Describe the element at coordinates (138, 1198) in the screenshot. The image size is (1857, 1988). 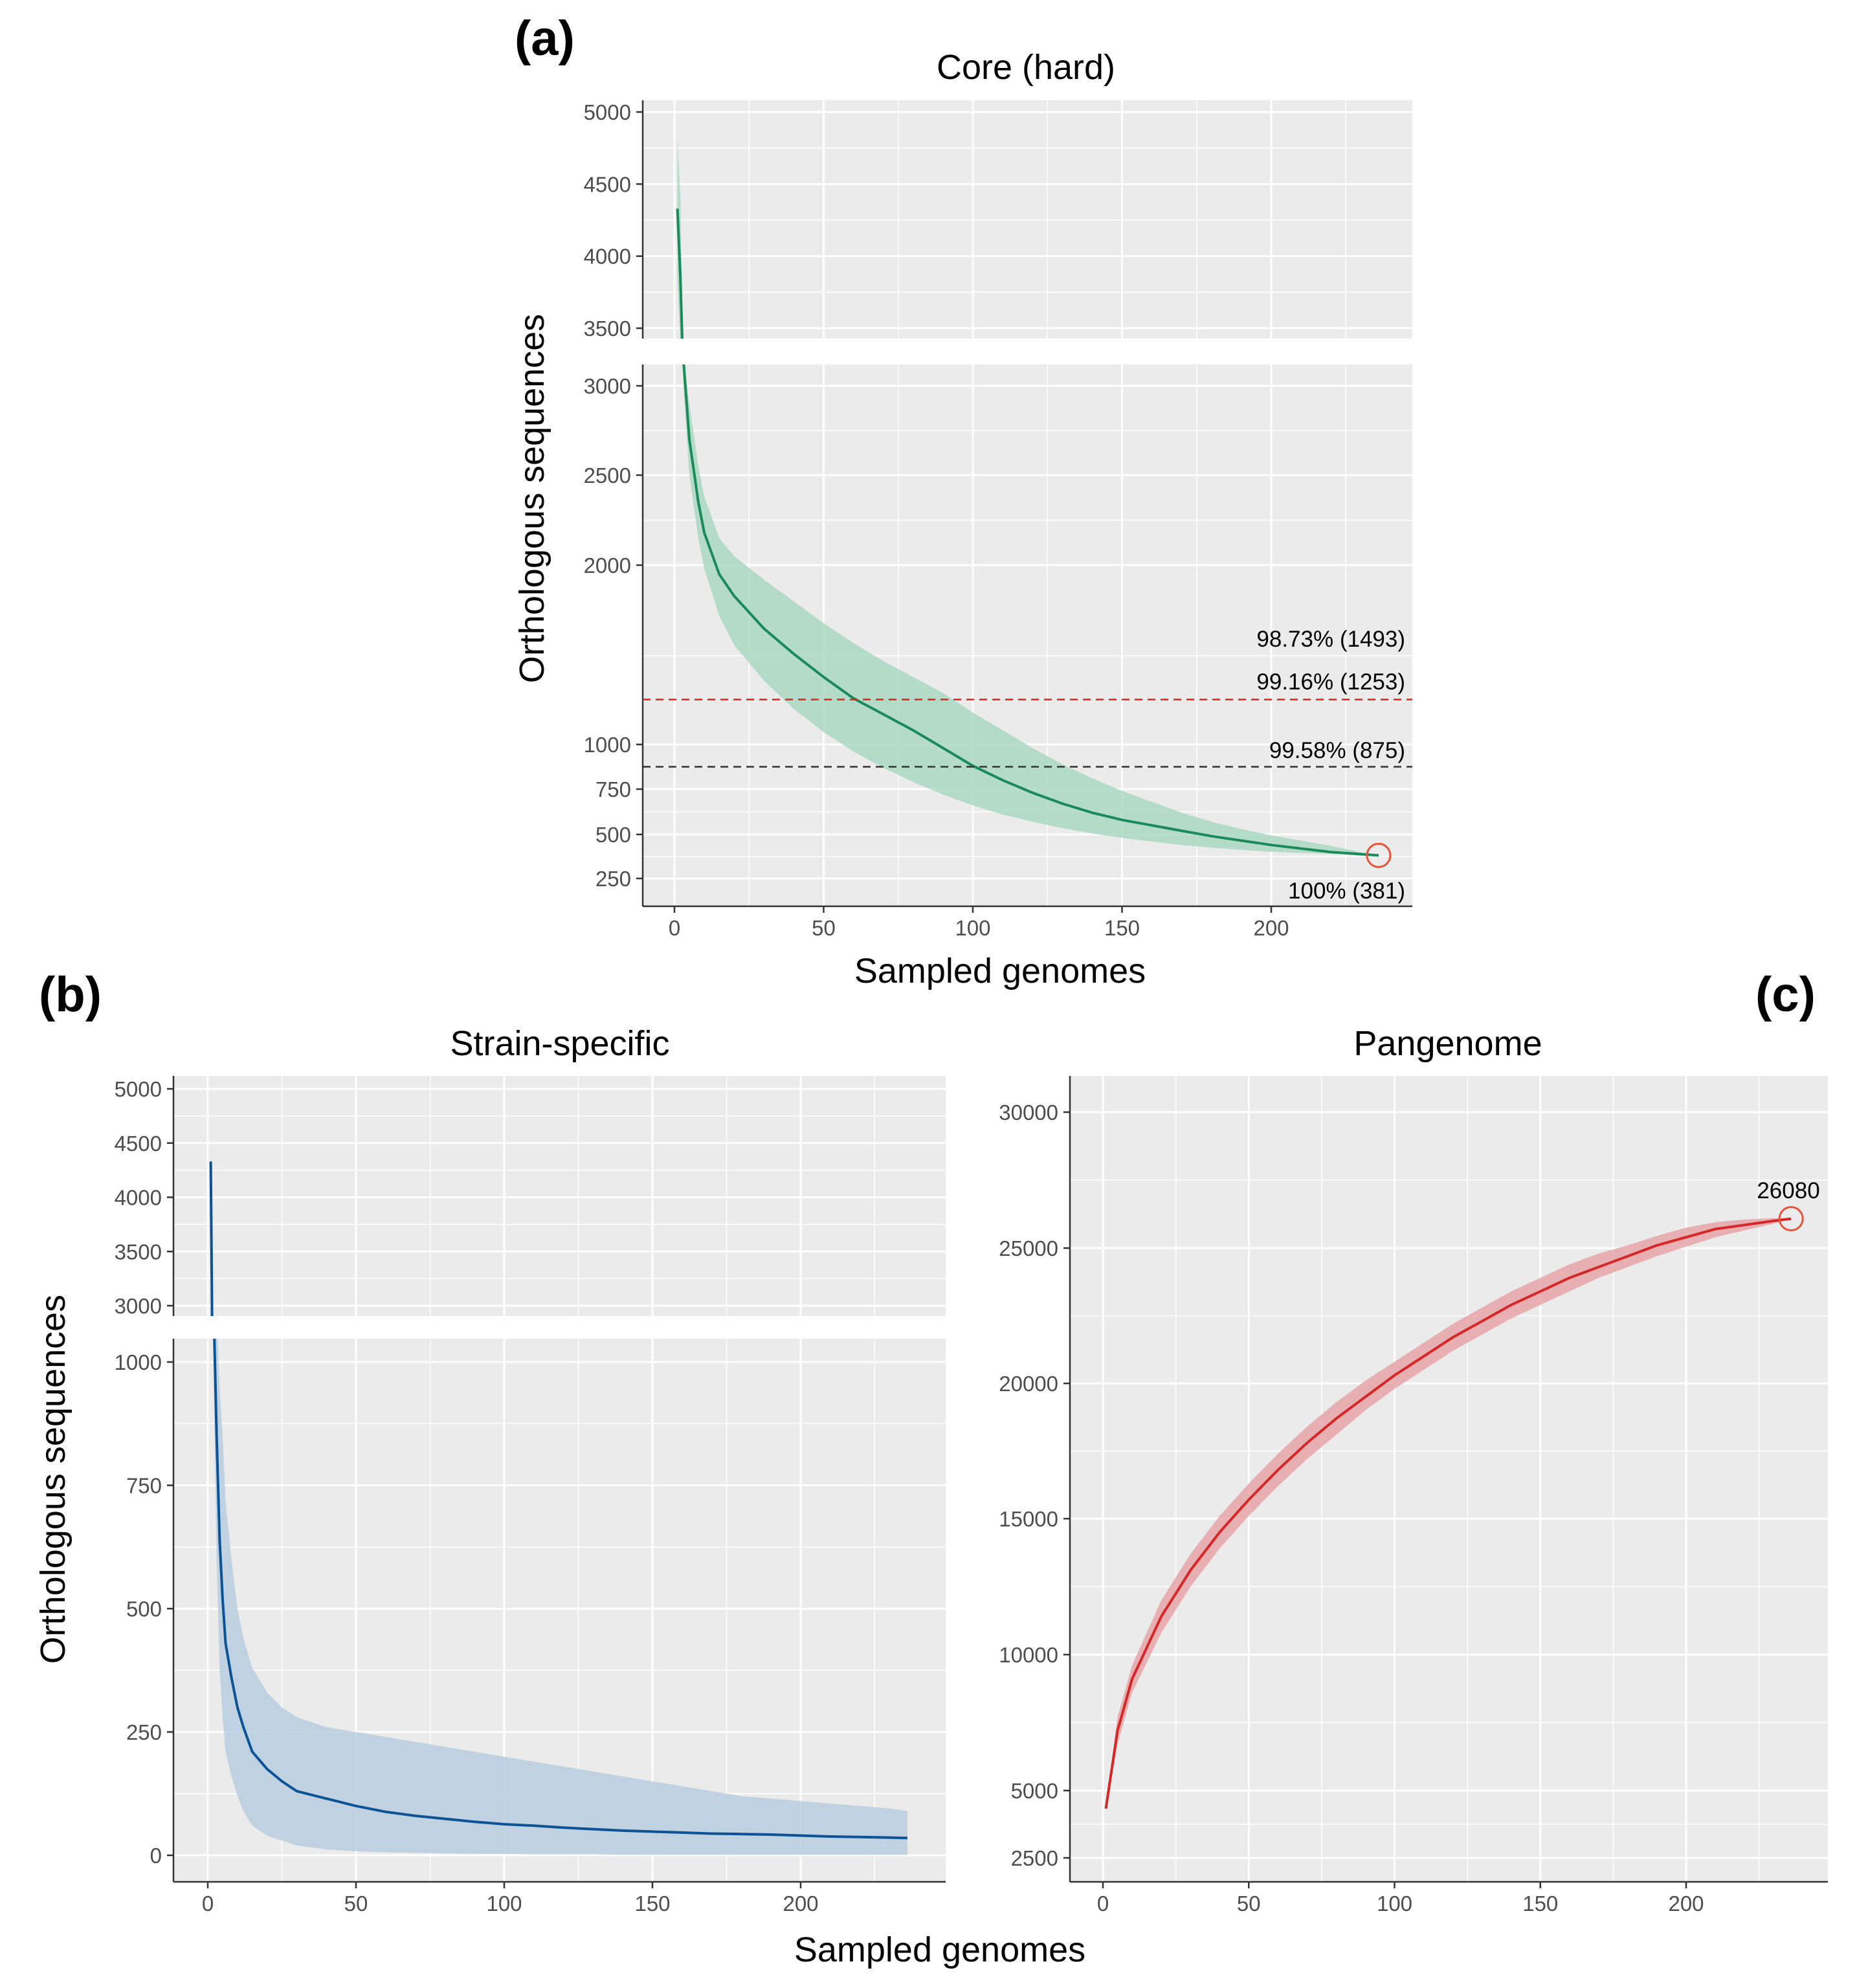
I see `b-upper-y-tick-label: 4000` at that location.